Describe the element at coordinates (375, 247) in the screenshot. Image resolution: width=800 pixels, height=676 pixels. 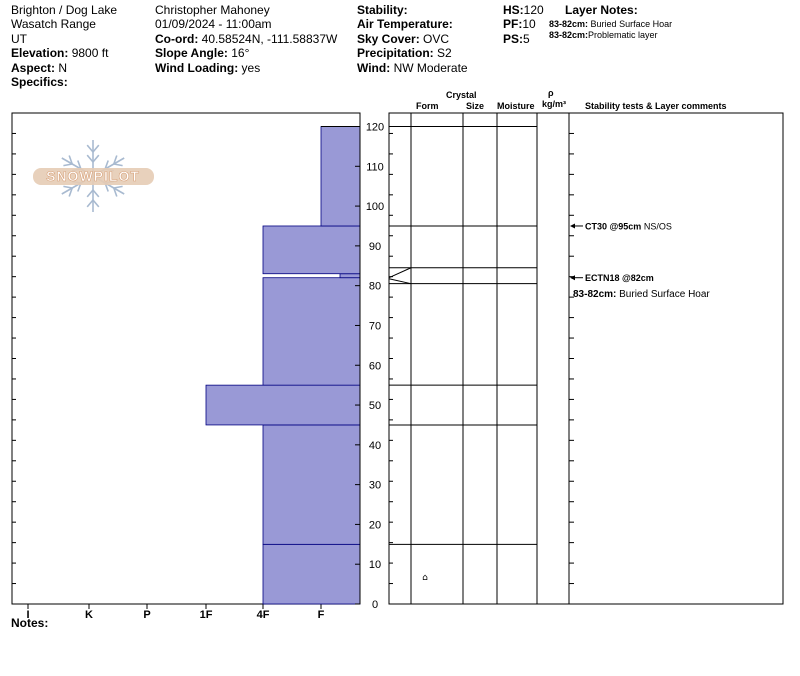
I see `height-tick-label: 90` at that location.